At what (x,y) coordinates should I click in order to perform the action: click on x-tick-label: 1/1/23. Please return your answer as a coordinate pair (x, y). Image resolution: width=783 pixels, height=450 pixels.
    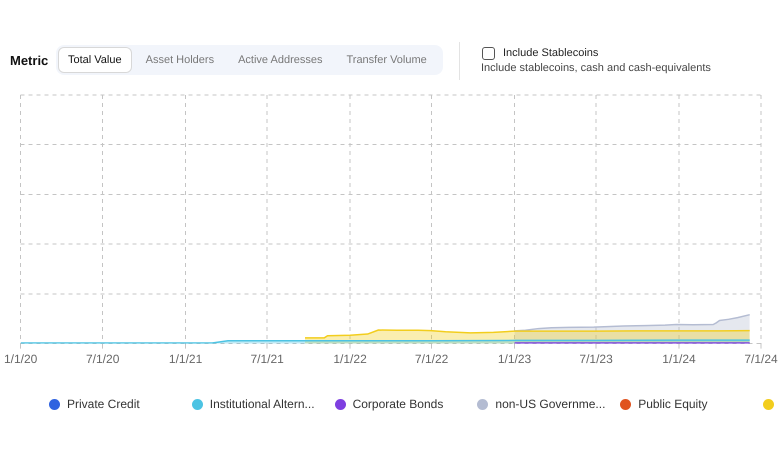
    Looking at the image, I should click on (515, 359).